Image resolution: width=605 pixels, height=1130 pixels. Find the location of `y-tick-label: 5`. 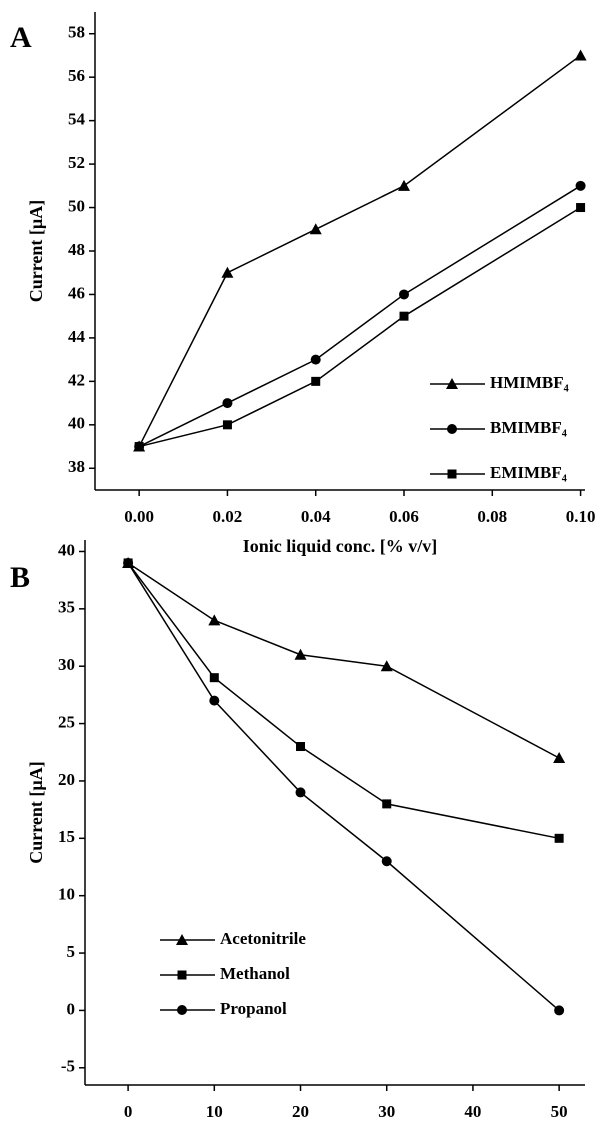

y-tick-label: 5 is located at coordinates (71, 951).